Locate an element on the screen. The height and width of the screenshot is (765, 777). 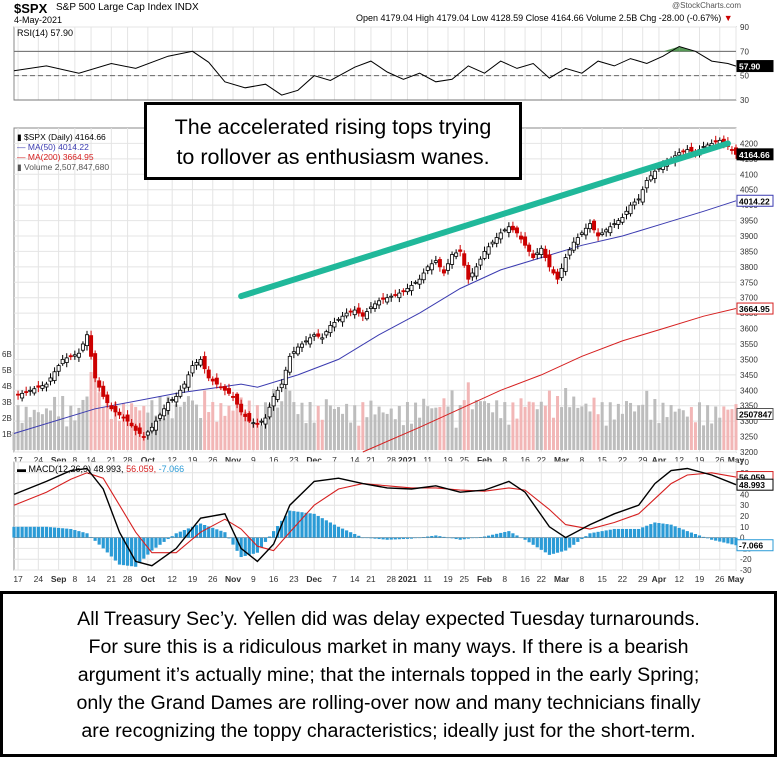
volume-tick-label: 3B is located at coordinates (7, 402).